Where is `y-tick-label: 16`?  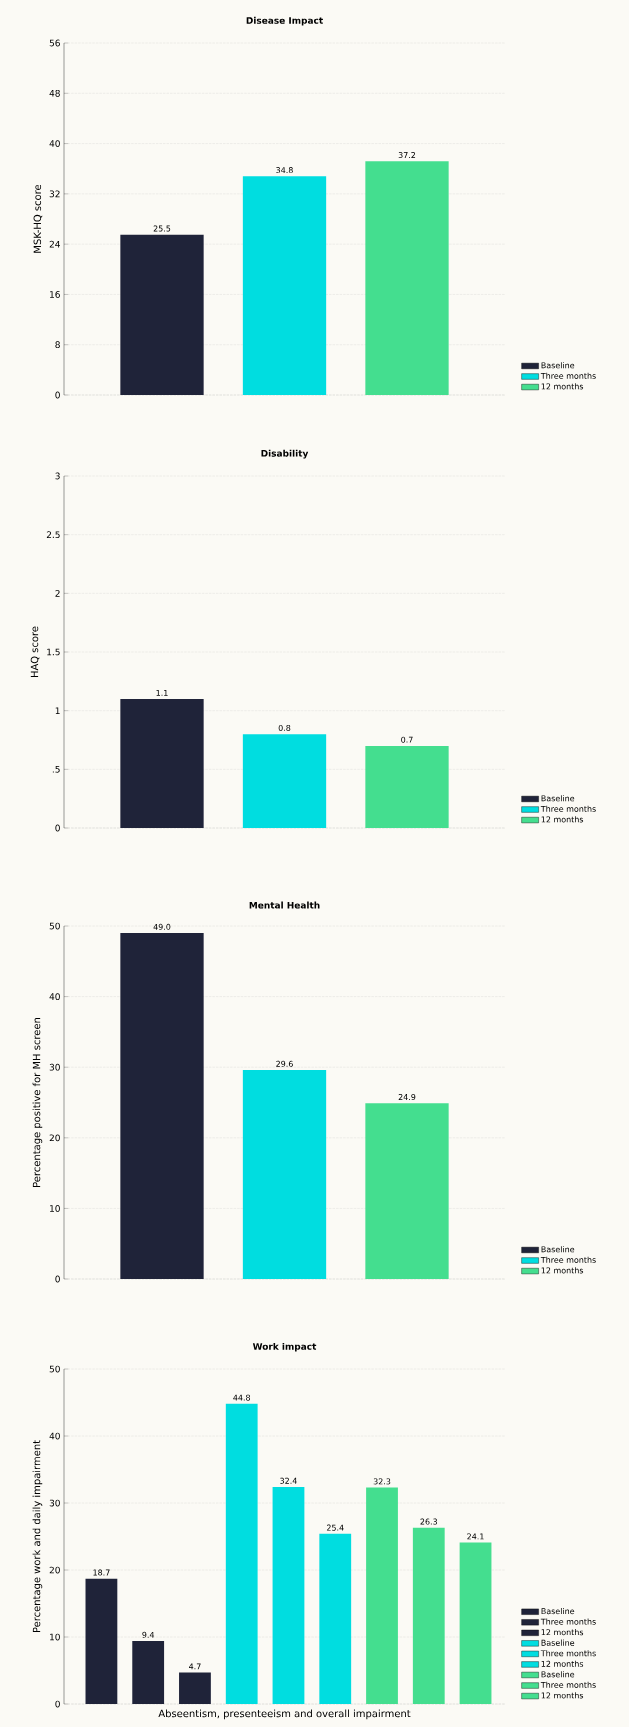 y-tick-label: 16 is located at coordinates (55, 294).